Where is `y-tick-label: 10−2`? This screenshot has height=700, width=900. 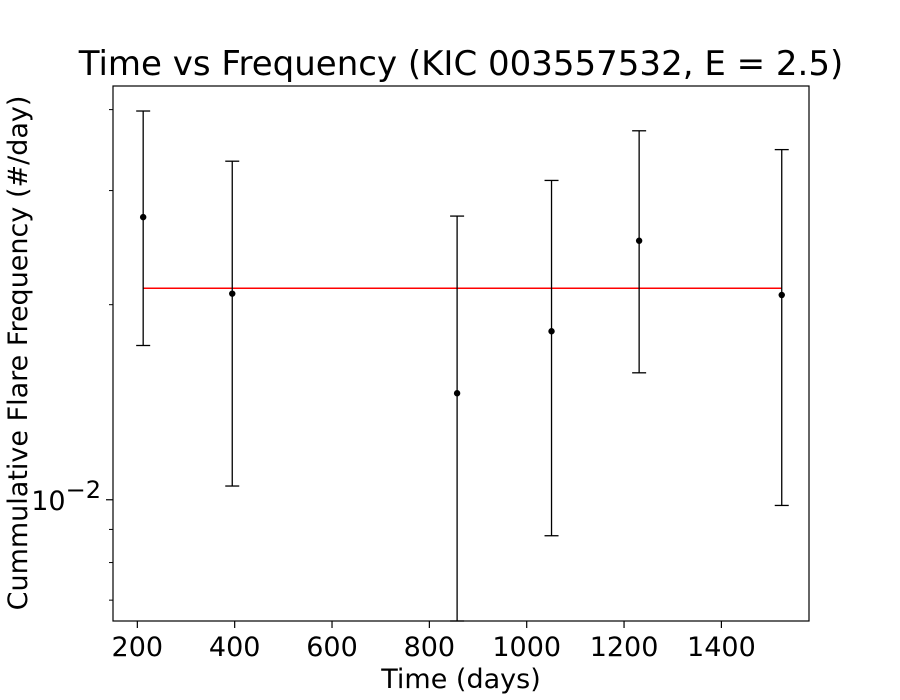
y-tick-label: 10−2 is located at coordinates (66, 496).